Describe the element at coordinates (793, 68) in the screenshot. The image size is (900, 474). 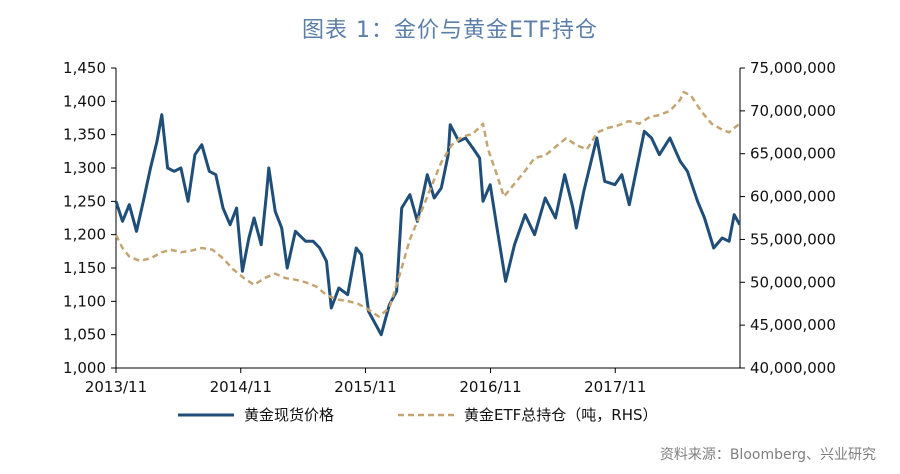
I see `right-tick-label: 75,000,000` at that location.